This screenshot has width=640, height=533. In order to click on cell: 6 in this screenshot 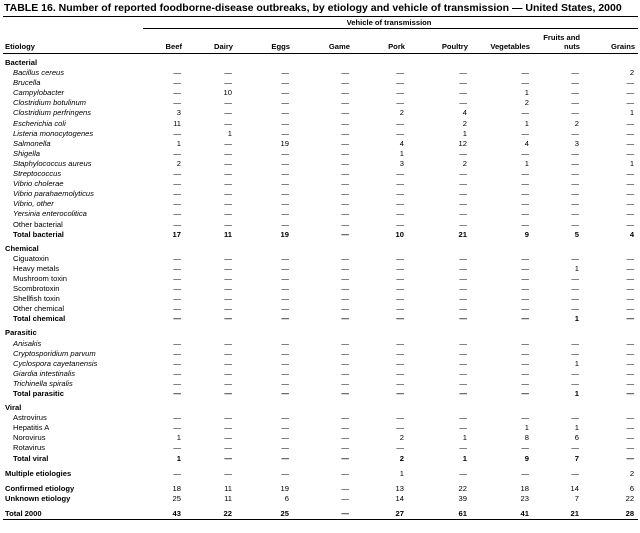, I will do `click(286, 498)`.